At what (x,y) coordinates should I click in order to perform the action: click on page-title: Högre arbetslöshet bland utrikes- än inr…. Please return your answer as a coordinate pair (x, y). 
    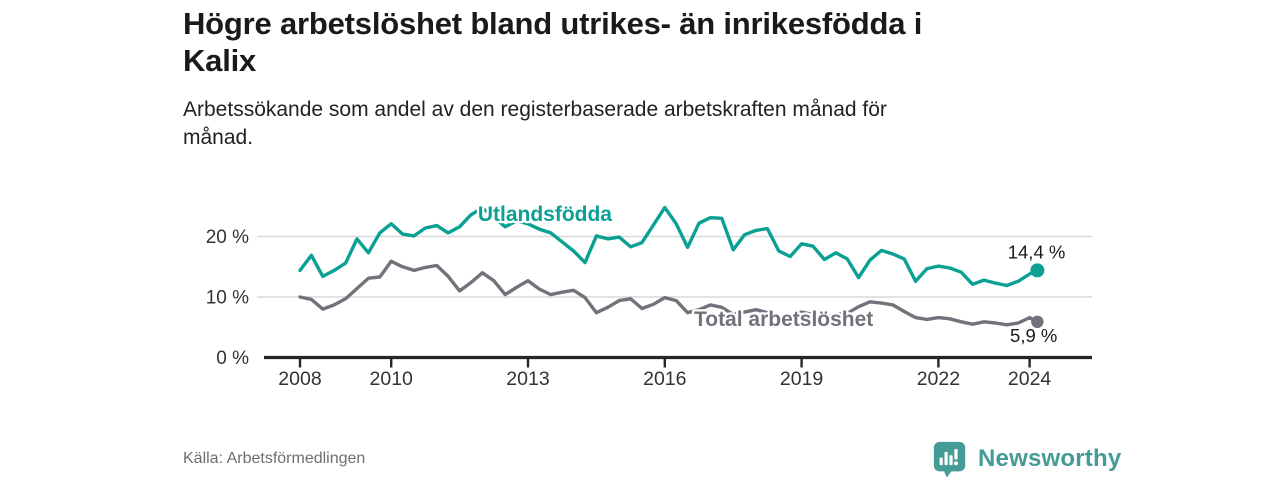
    Looking at the image, I should click on (653, 42).